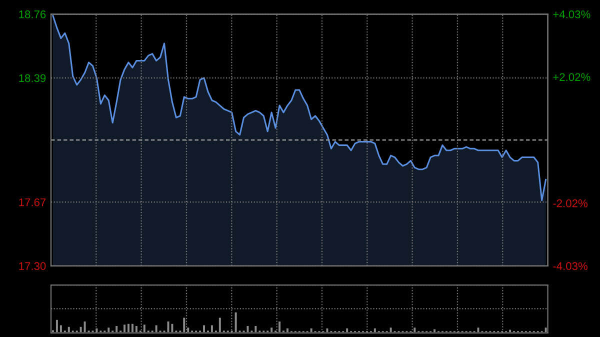 This screenshot has height=337, width=600. Describe the element at coordinates (32, 14) in the screenshot. I see `y-tick-label: 18.76` at that location.